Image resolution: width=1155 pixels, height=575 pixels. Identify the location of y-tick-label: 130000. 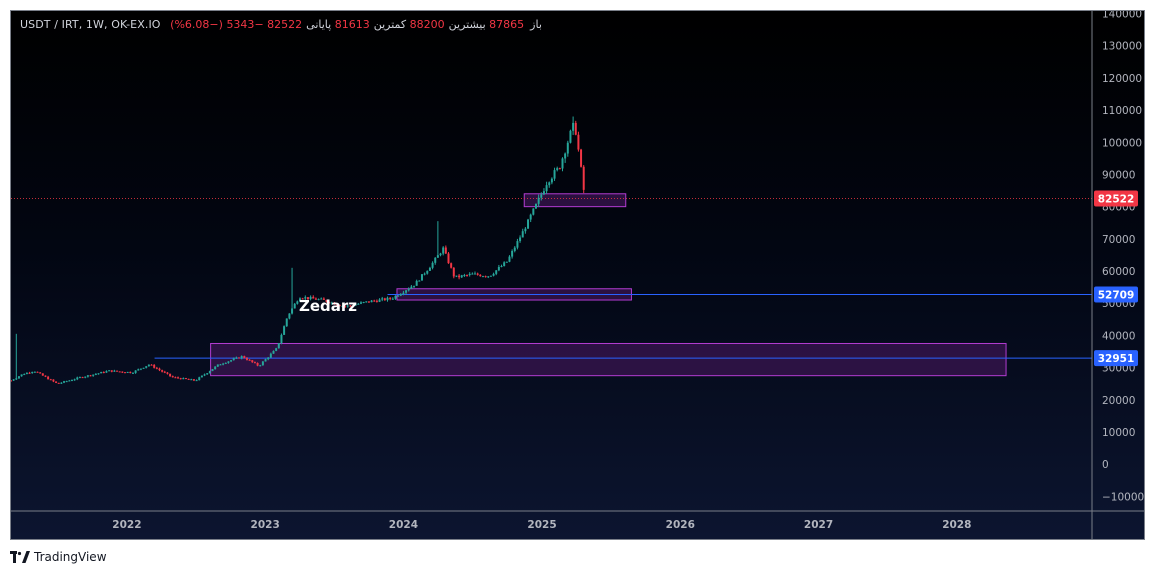
(1122, 47).